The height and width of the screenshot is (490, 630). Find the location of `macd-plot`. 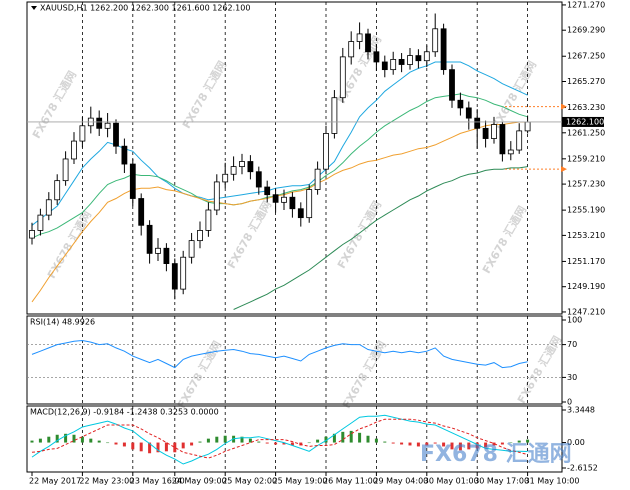

macd-plot is located at coordinates (280, 439).